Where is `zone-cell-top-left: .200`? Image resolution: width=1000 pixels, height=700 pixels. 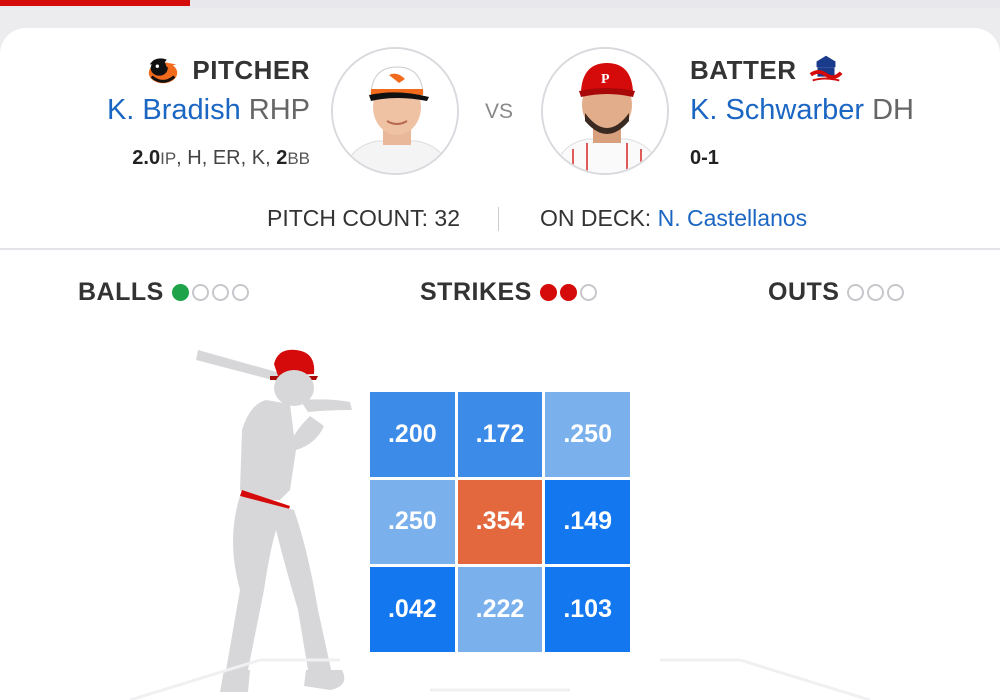 zone-cell-top-left: .200 is located at coordinates (412, 434).